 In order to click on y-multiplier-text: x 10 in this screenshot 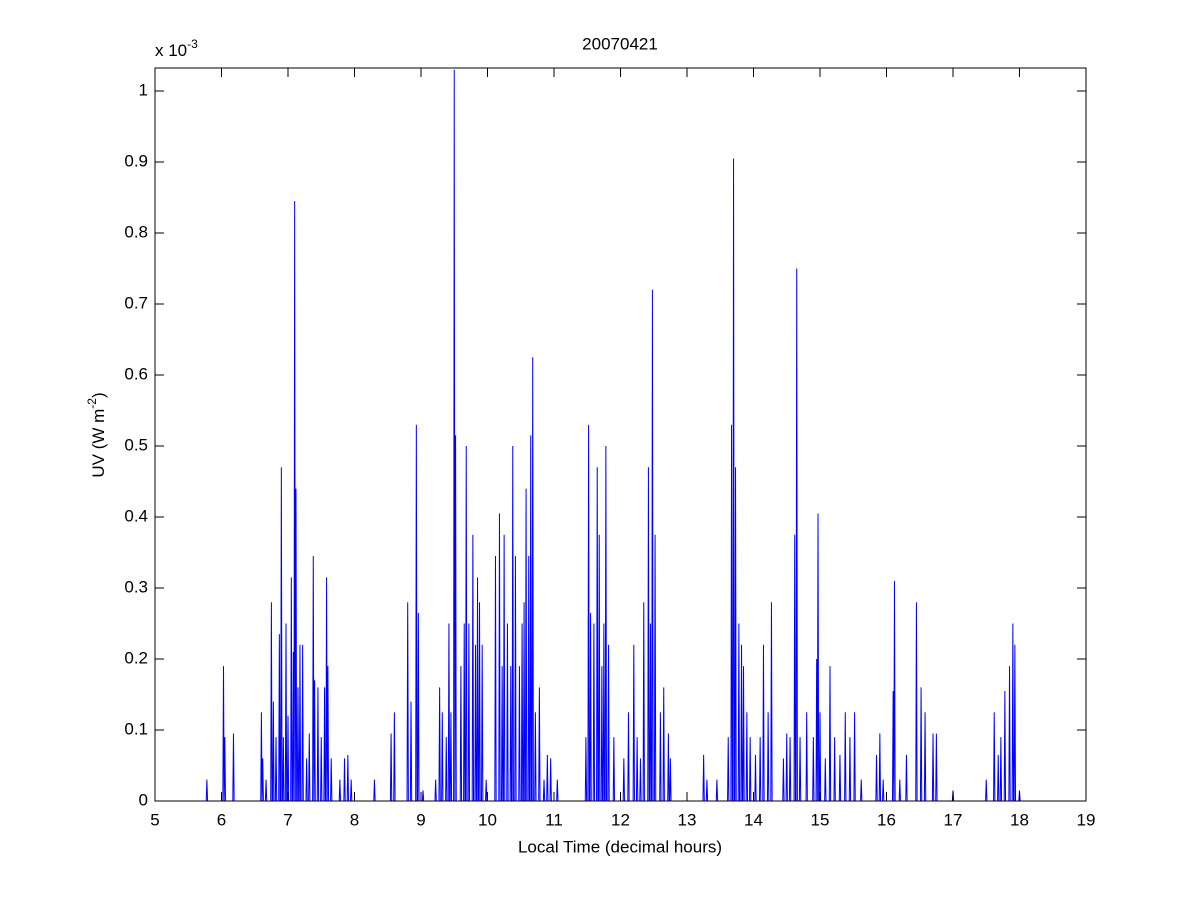, I will do `click(171, 50)`.